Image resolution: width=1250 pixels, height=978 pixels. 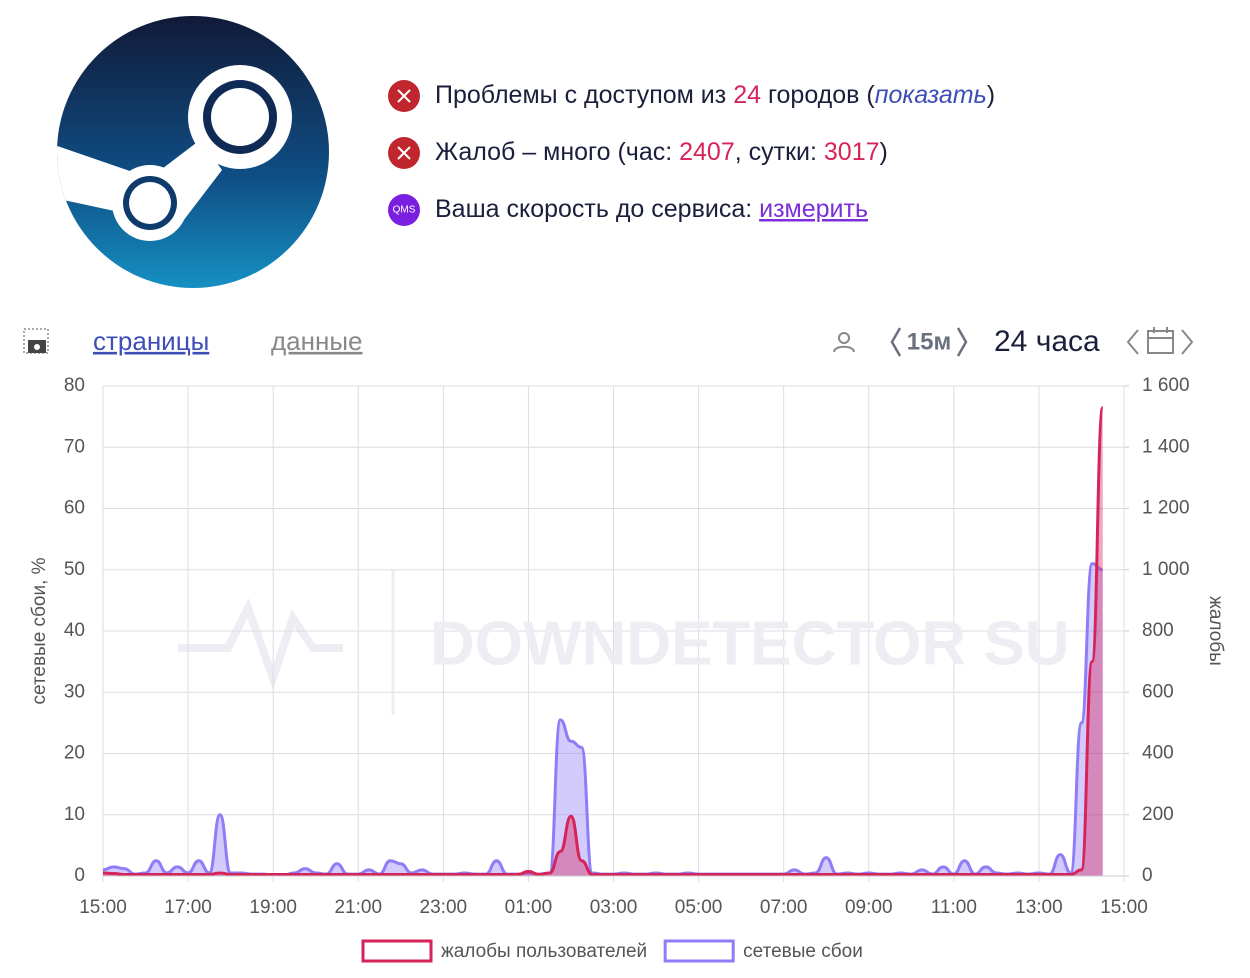 What do you see at coordinates (852, 152) in the screenshot?
I see `count: 3017` at bounding box center [852, 152].